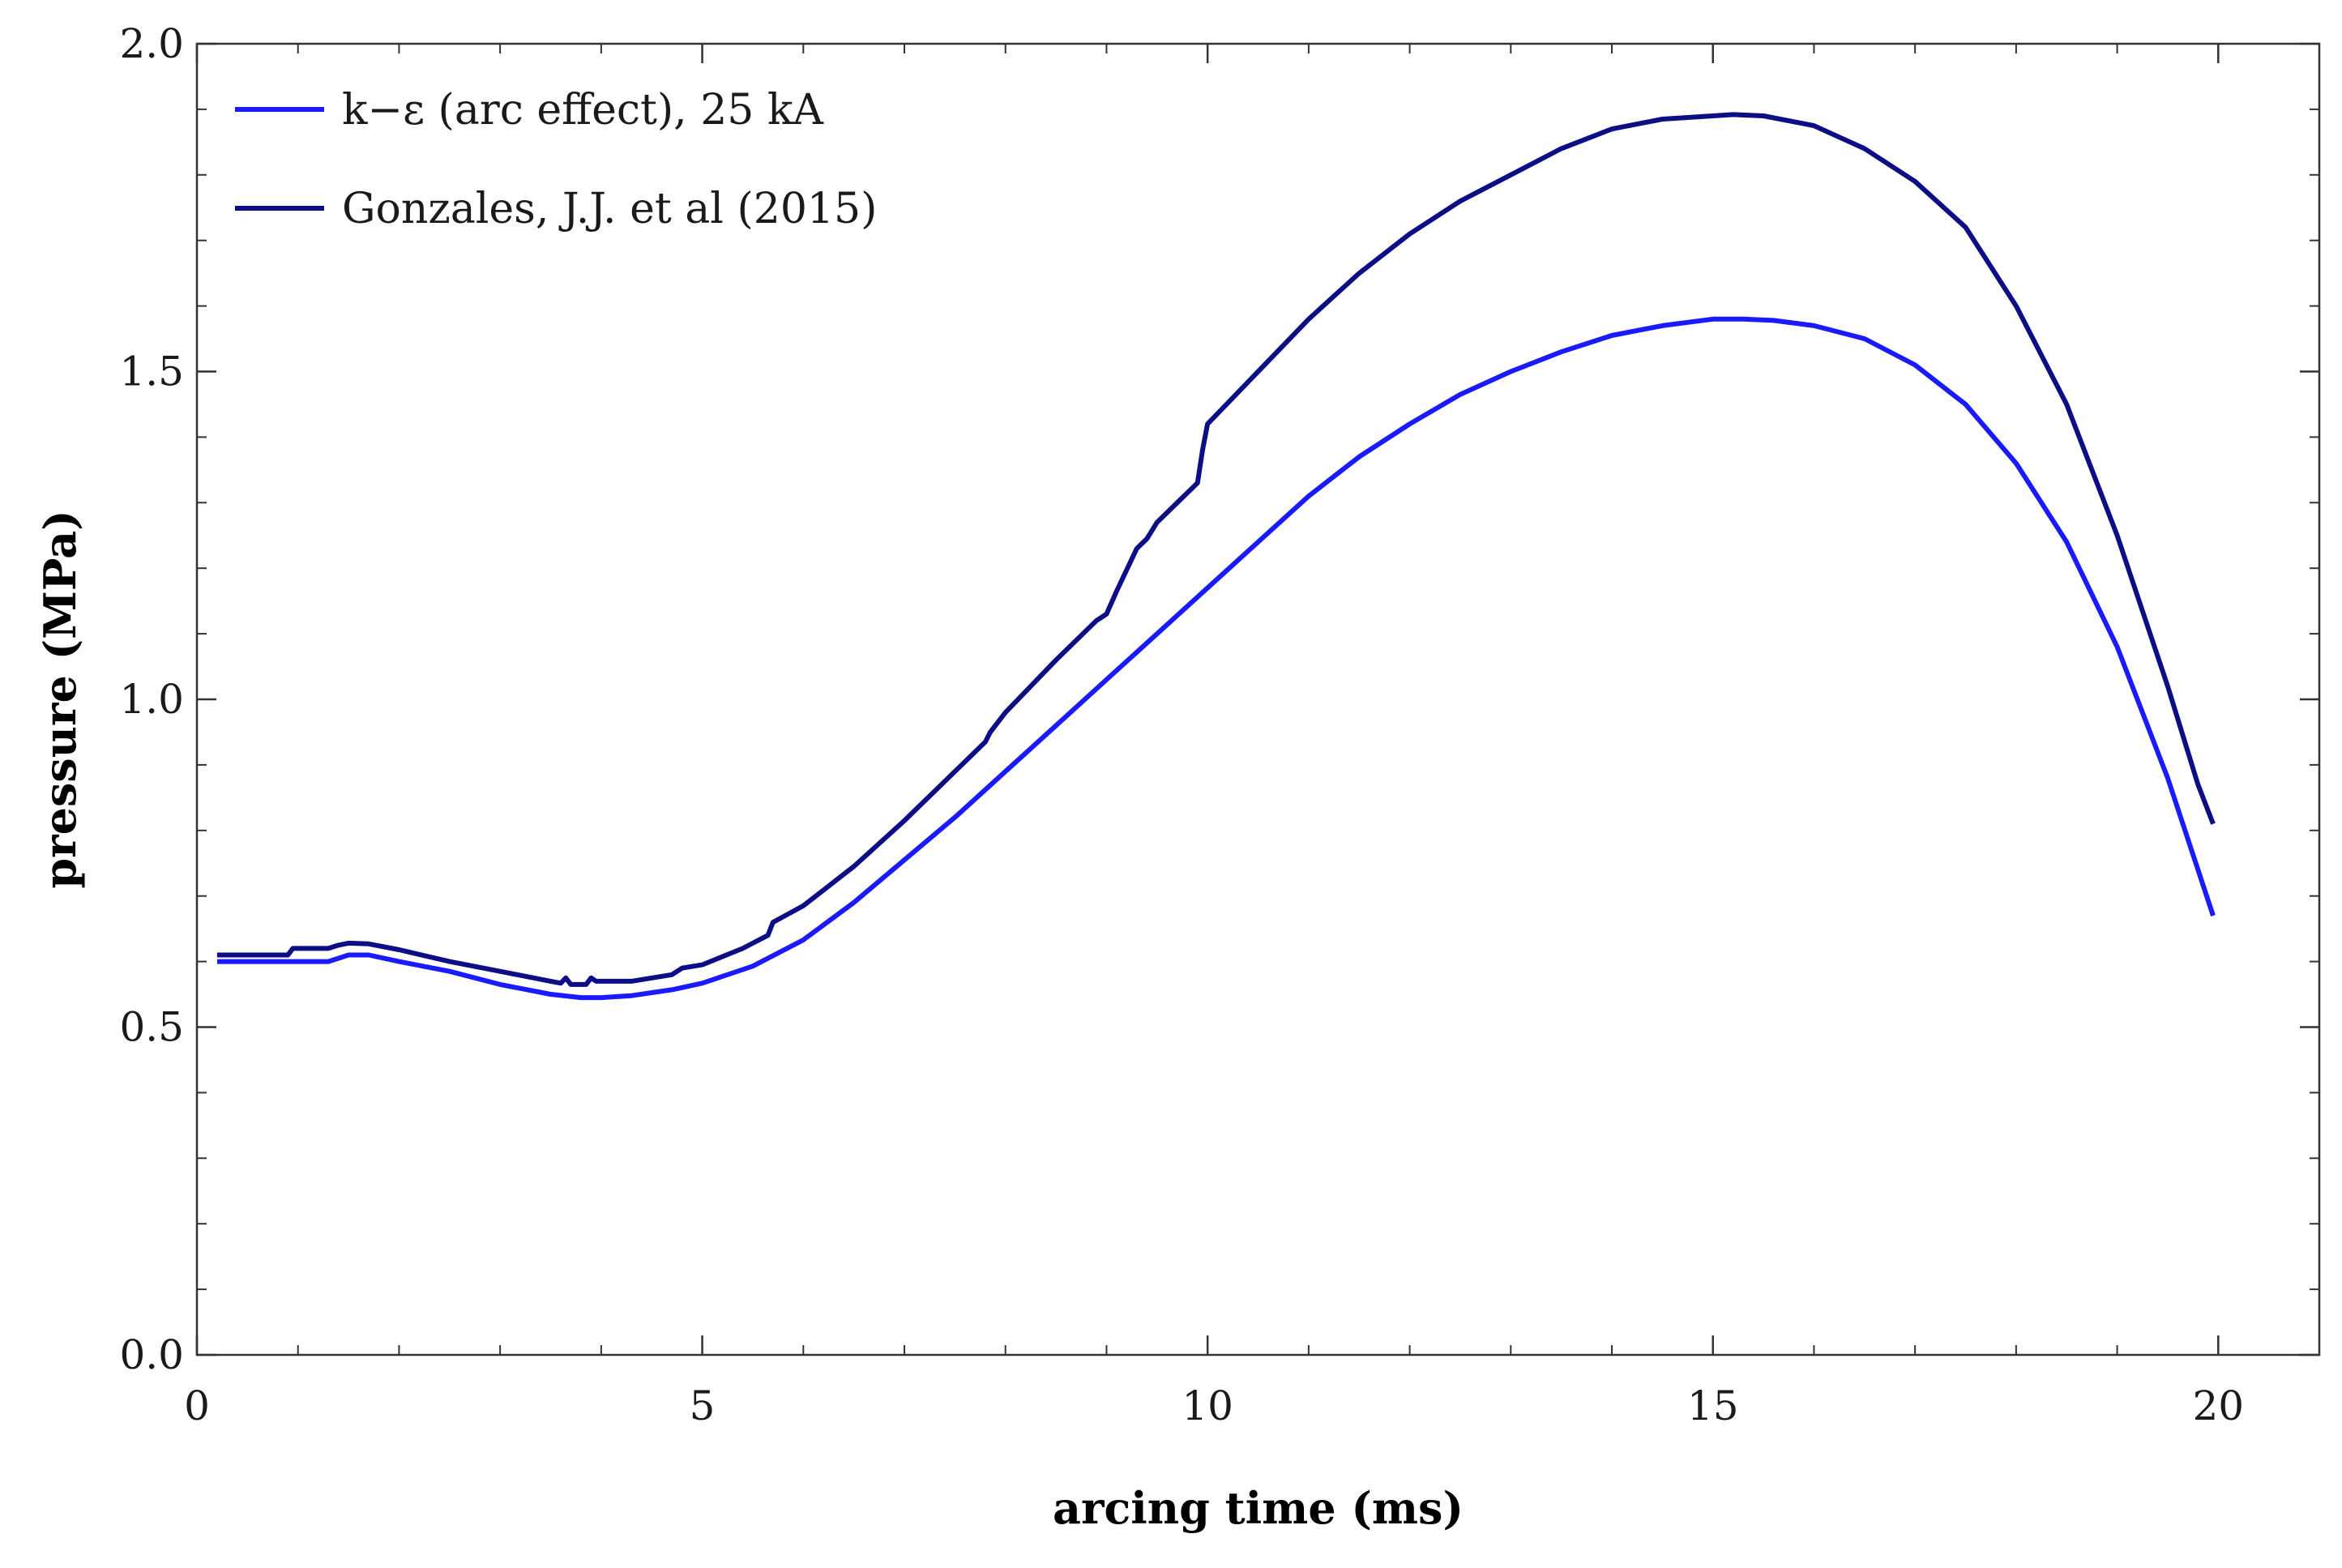 The width and height of the screenshot is (2342, 1568). Describe the element at coordinates (583, 111) in the screenshot. I see `legend-label-1: k−ε (arc effect), 25 kA` at that location.